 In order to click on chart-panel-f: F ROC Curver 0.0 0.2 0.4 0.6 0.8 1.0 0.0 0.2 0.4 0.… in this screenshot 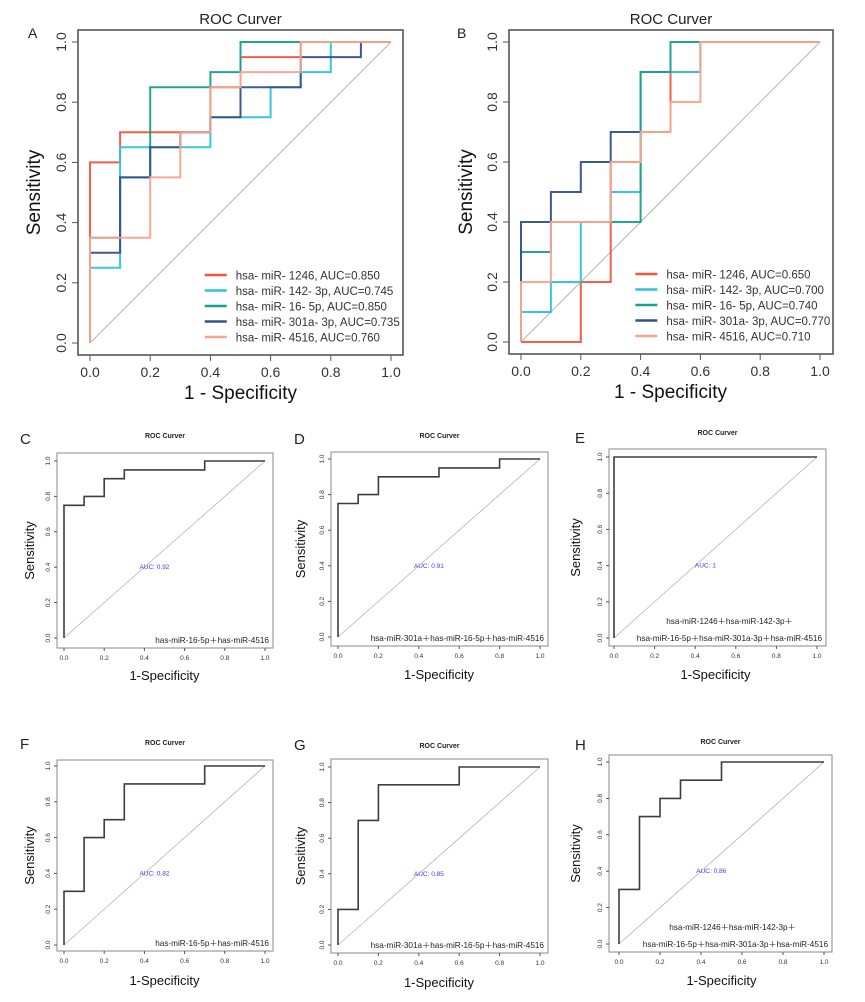, I will do `click(147, 862)`.